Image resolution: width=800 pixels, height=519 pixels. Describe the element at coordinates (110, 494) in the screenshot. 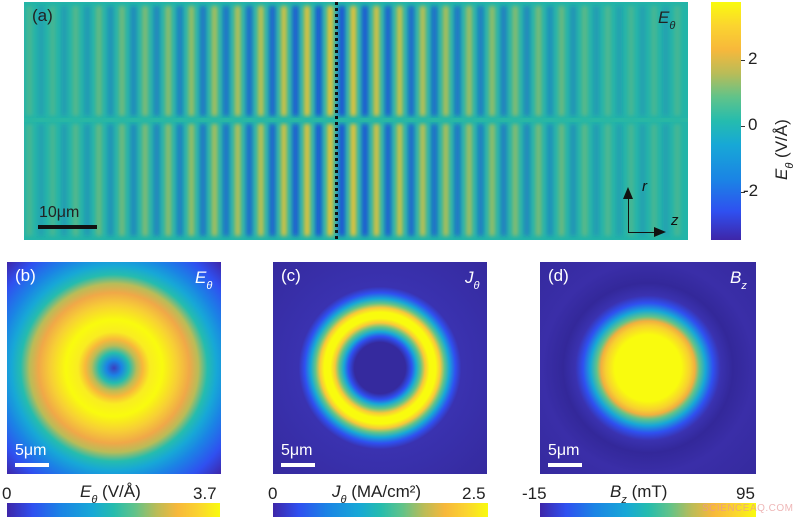

I see `colorbar-b-label: Eθ (V/Å)` at that location.